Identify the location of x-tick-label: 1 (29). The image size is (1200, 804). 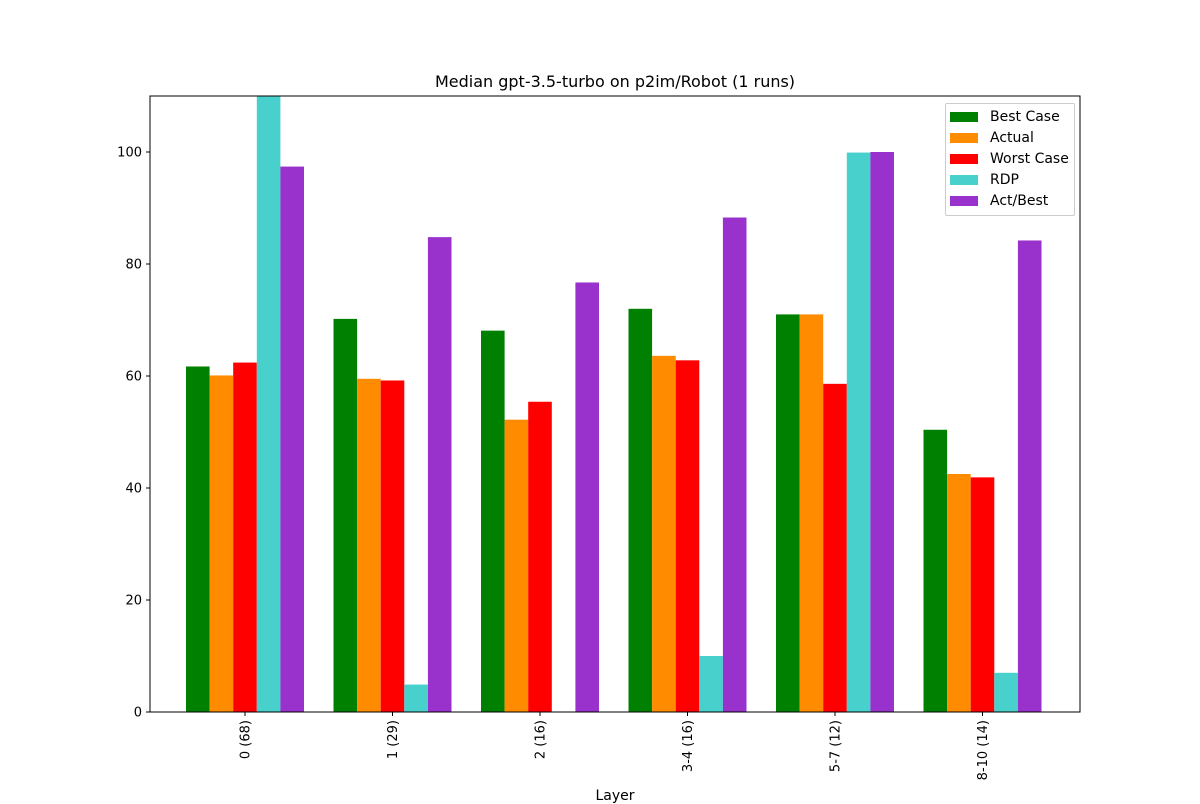
(393, 739).